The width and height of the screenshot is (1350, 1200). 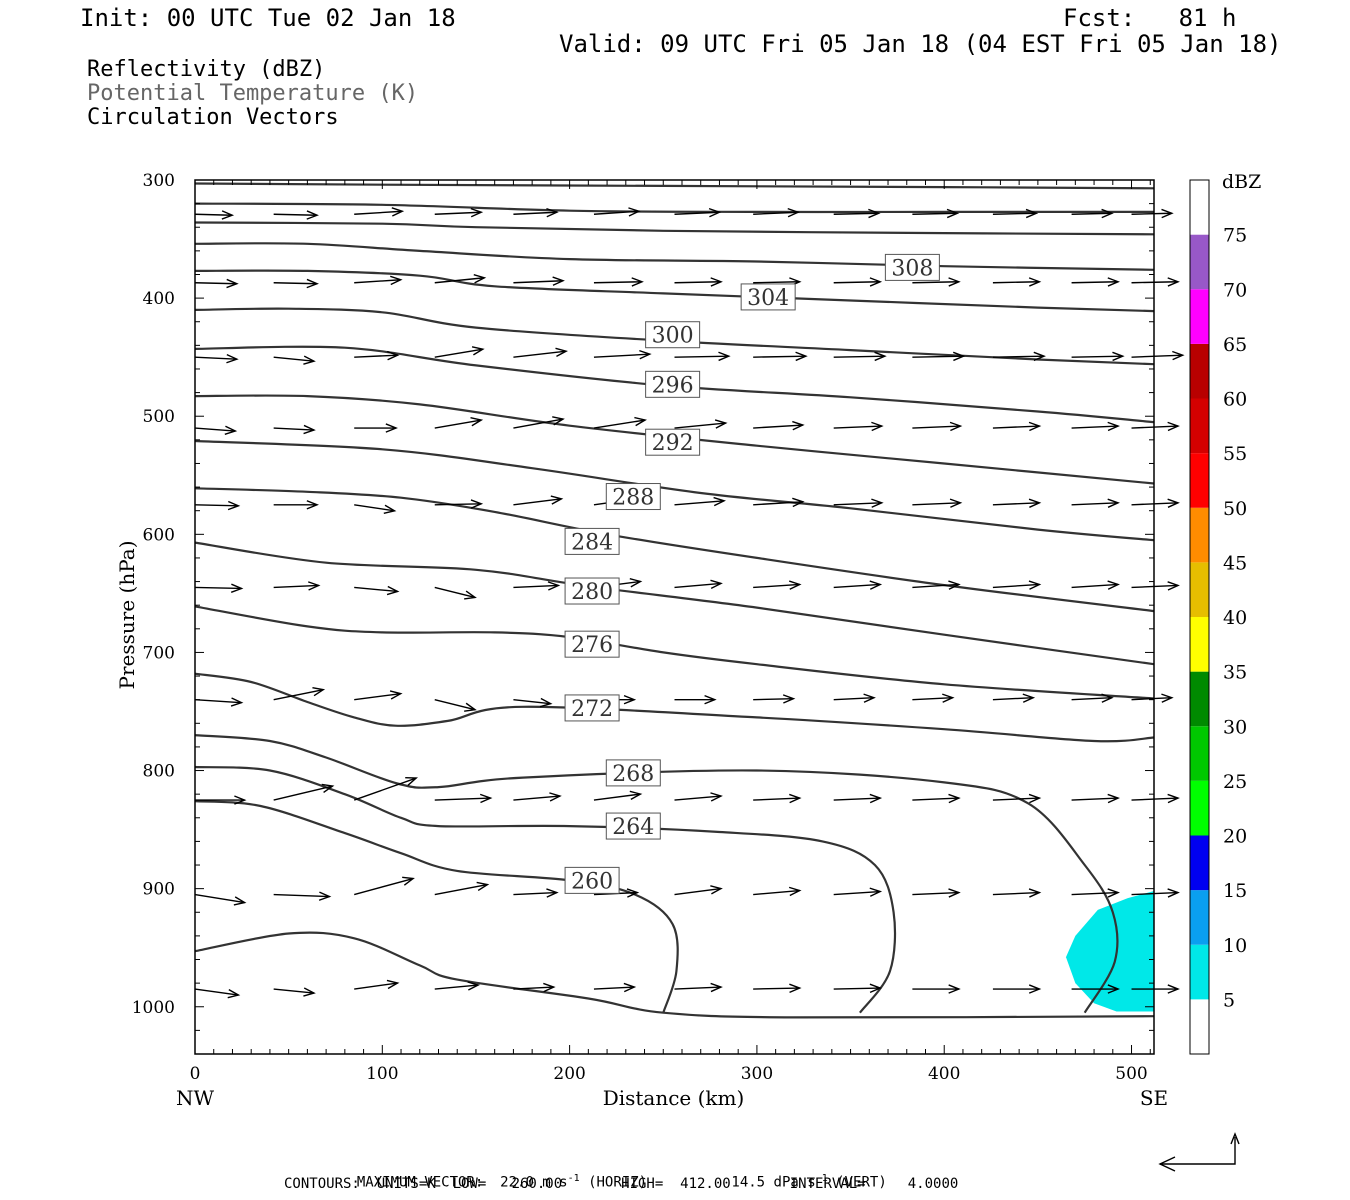 What do you see at coordinates (674, 1098) in the screenshot?
I see `x-axis-title: Distance (km)` at bounding box center [674, 1098].